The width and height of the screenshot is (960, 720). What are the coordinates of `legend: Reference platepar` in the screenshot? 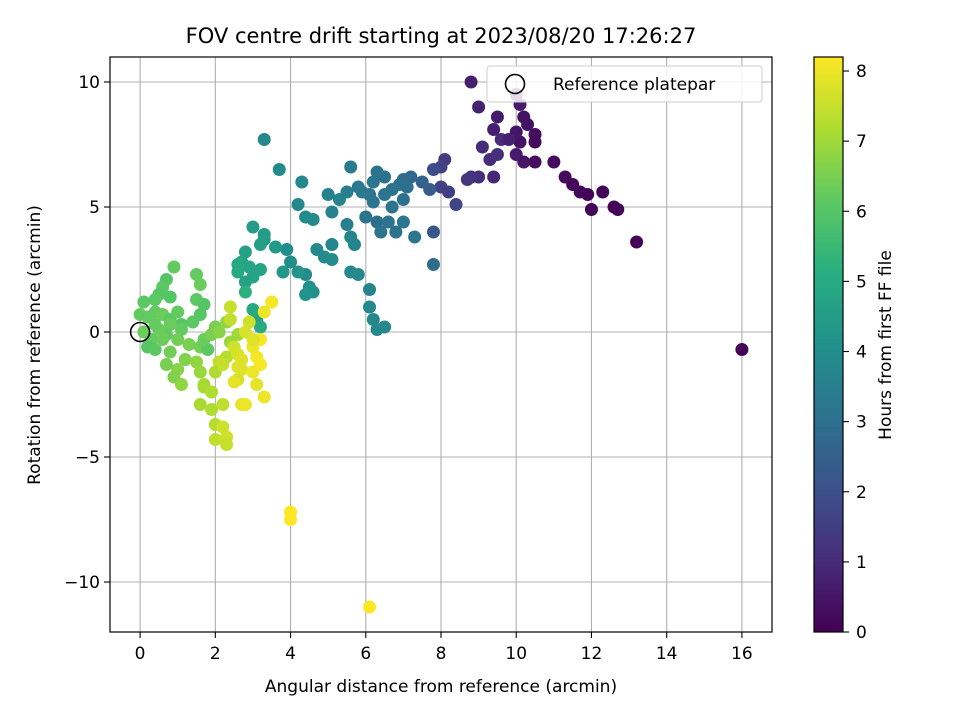 It's located at (624, 84).